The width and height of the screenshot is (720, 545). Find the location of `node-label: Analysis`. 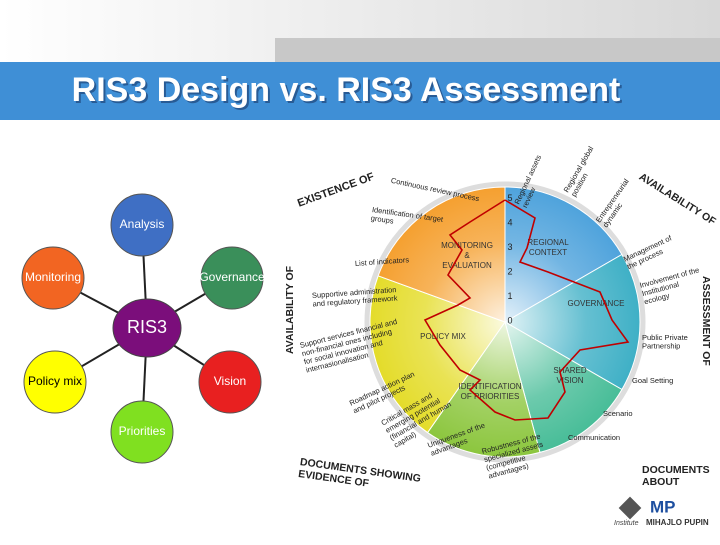

node-label: Analysis is located at coordinates (142, 224).